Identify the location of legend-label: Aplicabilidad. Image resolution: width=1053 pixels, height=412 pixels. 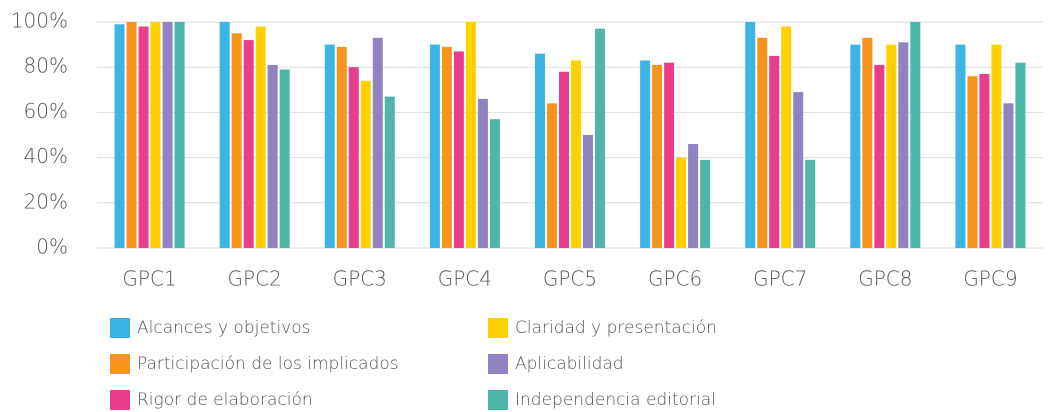
(569, 364).